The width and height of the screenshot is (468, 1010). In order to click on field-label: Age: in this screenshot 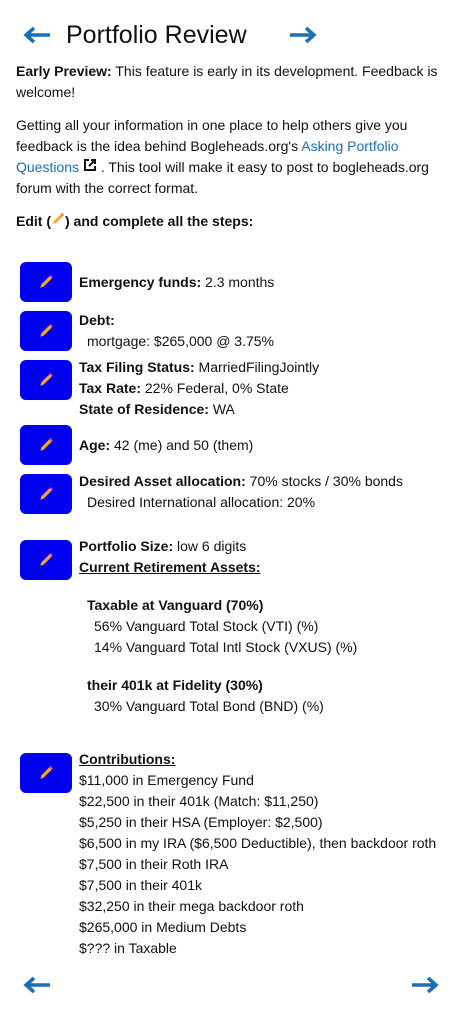, I will do `click(95, 445)`.